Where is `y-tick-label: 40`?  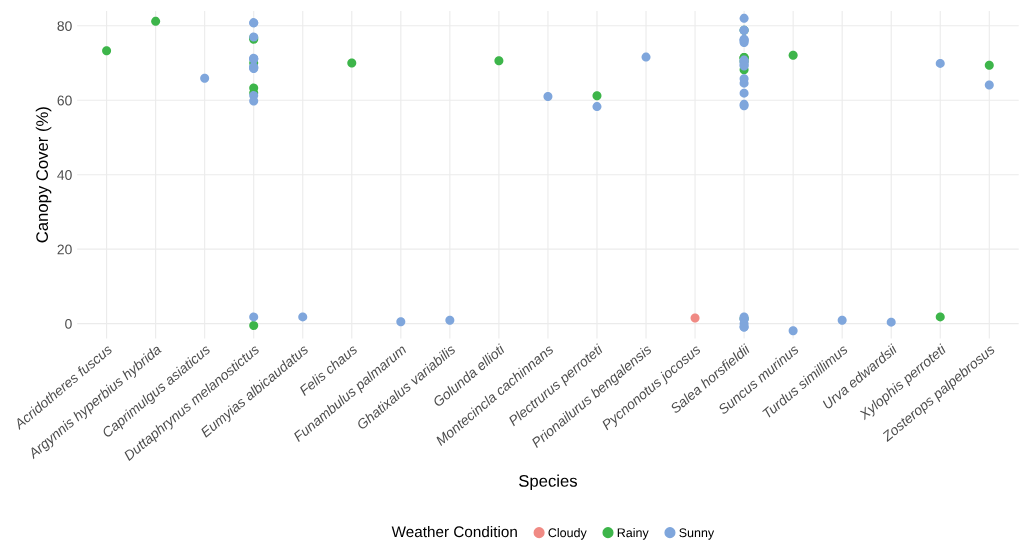 y-tick-label: 40 is located at coordinates (64, 175).